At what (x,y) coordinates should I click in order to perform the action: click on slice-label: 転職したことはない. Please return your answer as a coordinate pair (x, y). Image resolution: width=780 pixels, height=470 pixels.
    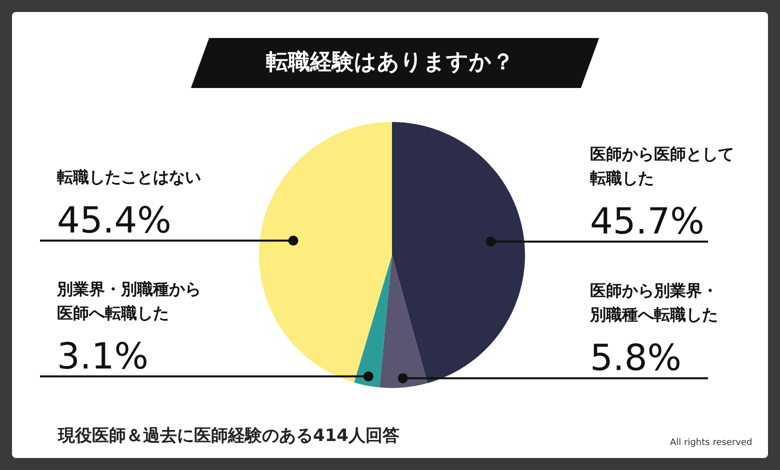
    Looking at the image, I should click on (129, 177).